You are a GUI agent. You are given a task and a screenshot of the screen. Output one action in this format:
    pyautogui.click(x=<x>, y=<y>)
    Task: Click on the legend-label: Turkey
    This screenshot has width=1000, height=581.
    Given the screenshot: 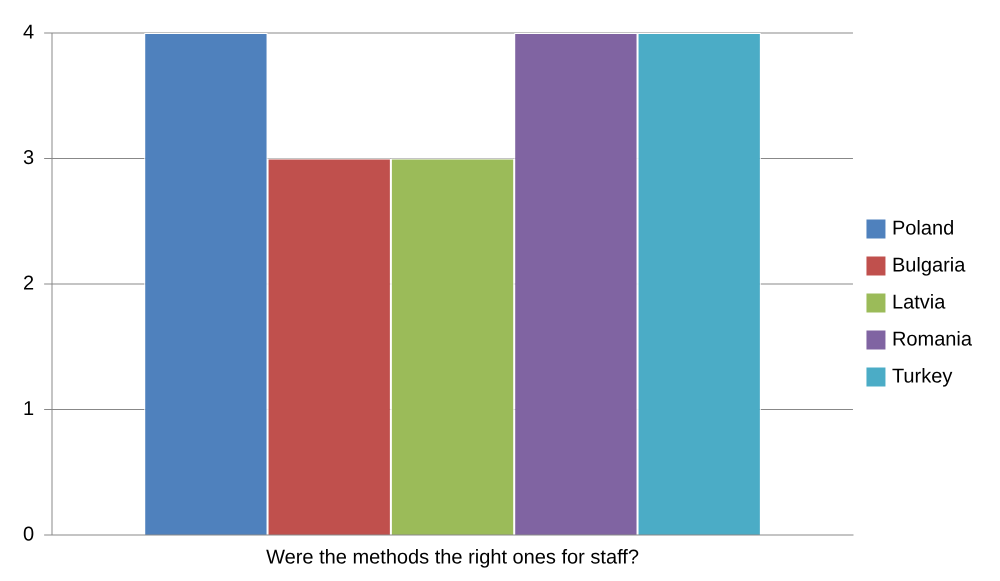 What is the action you would take?
    pyautogui.click(x=922, y=377)
    